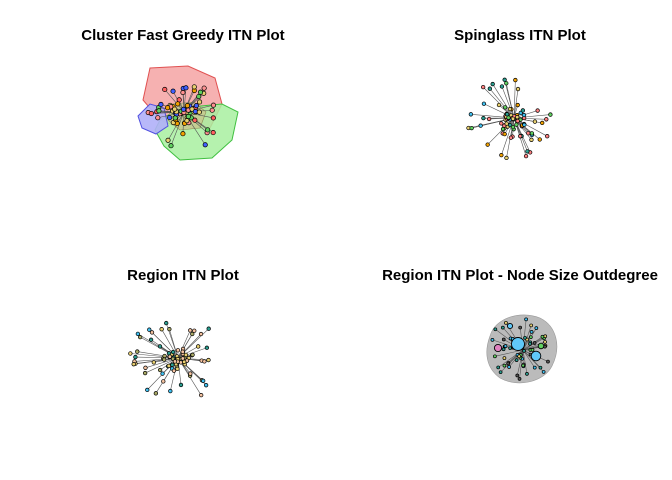 The width and height of the screenshot is (672, 480). I want to click on network-graph-region, so click(169, 359).